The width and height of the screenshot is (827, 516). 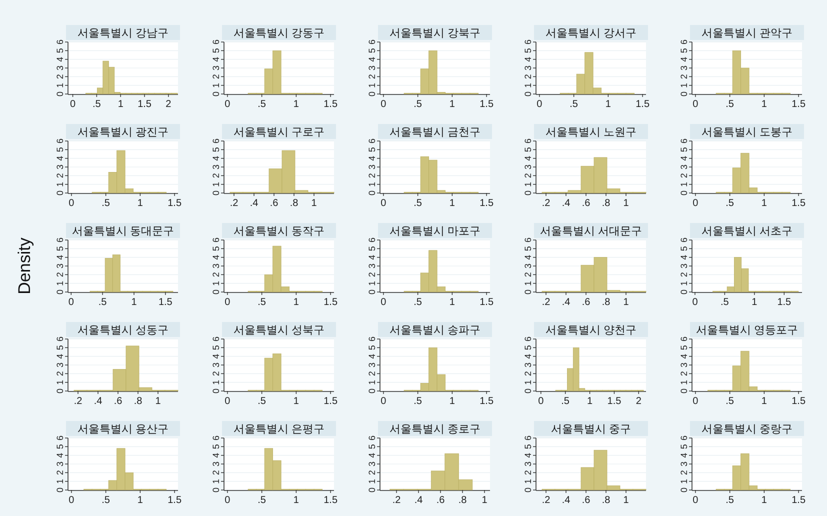 I want to click on chart-title: 서울특별시 용산구, so click(x=123, y=430).